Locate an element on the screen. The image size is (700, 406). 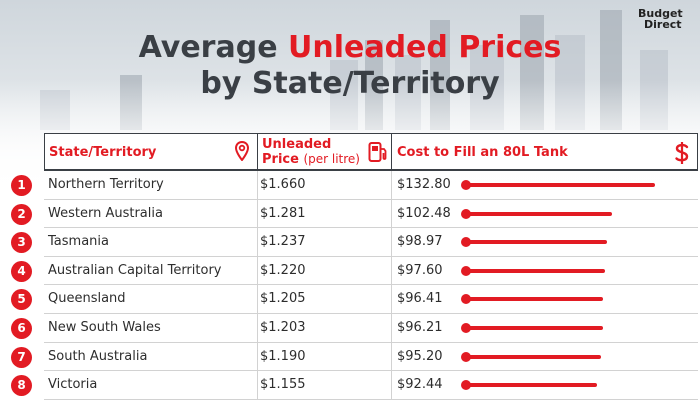
rank-badge: 6 is located at coordinates (21, 328).